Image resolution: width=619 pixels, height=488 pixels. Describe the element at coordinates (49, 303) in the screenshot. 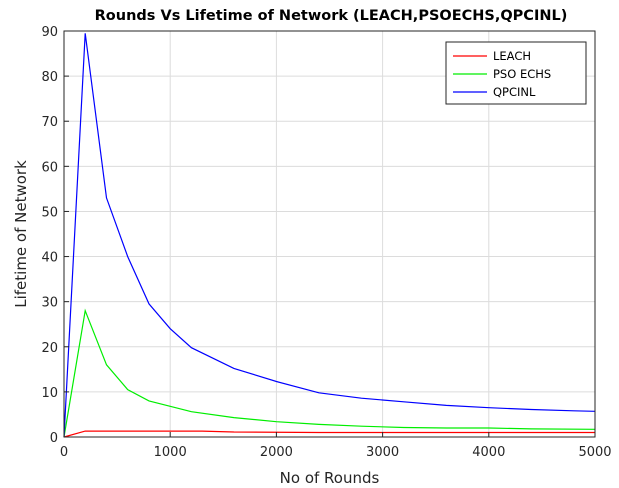

I see `y-tick-label: 30` at that location.